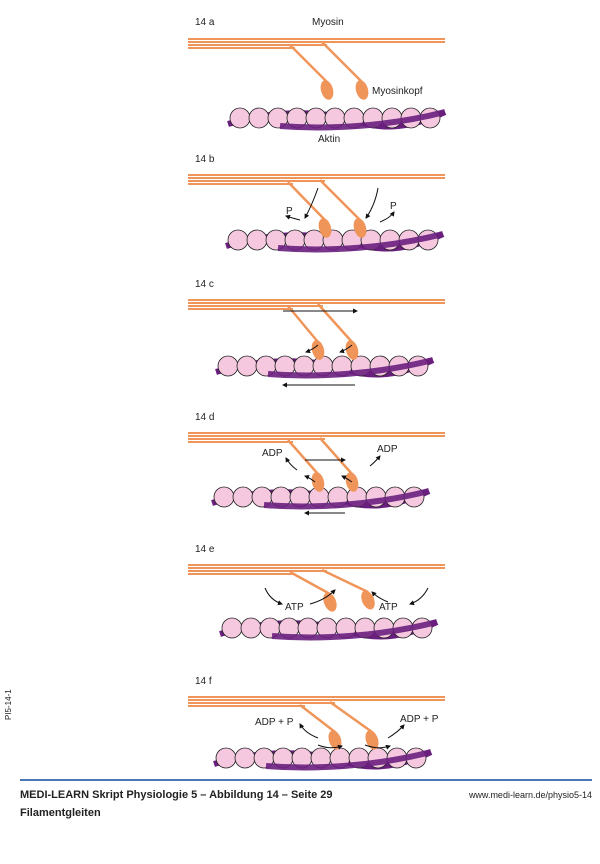 Image resolution: width=600 pixels, height=864 pixels. Describe the element at coordinates (8, 704) in the screenshot. I see `side-code: PI5-14-1` at that location.